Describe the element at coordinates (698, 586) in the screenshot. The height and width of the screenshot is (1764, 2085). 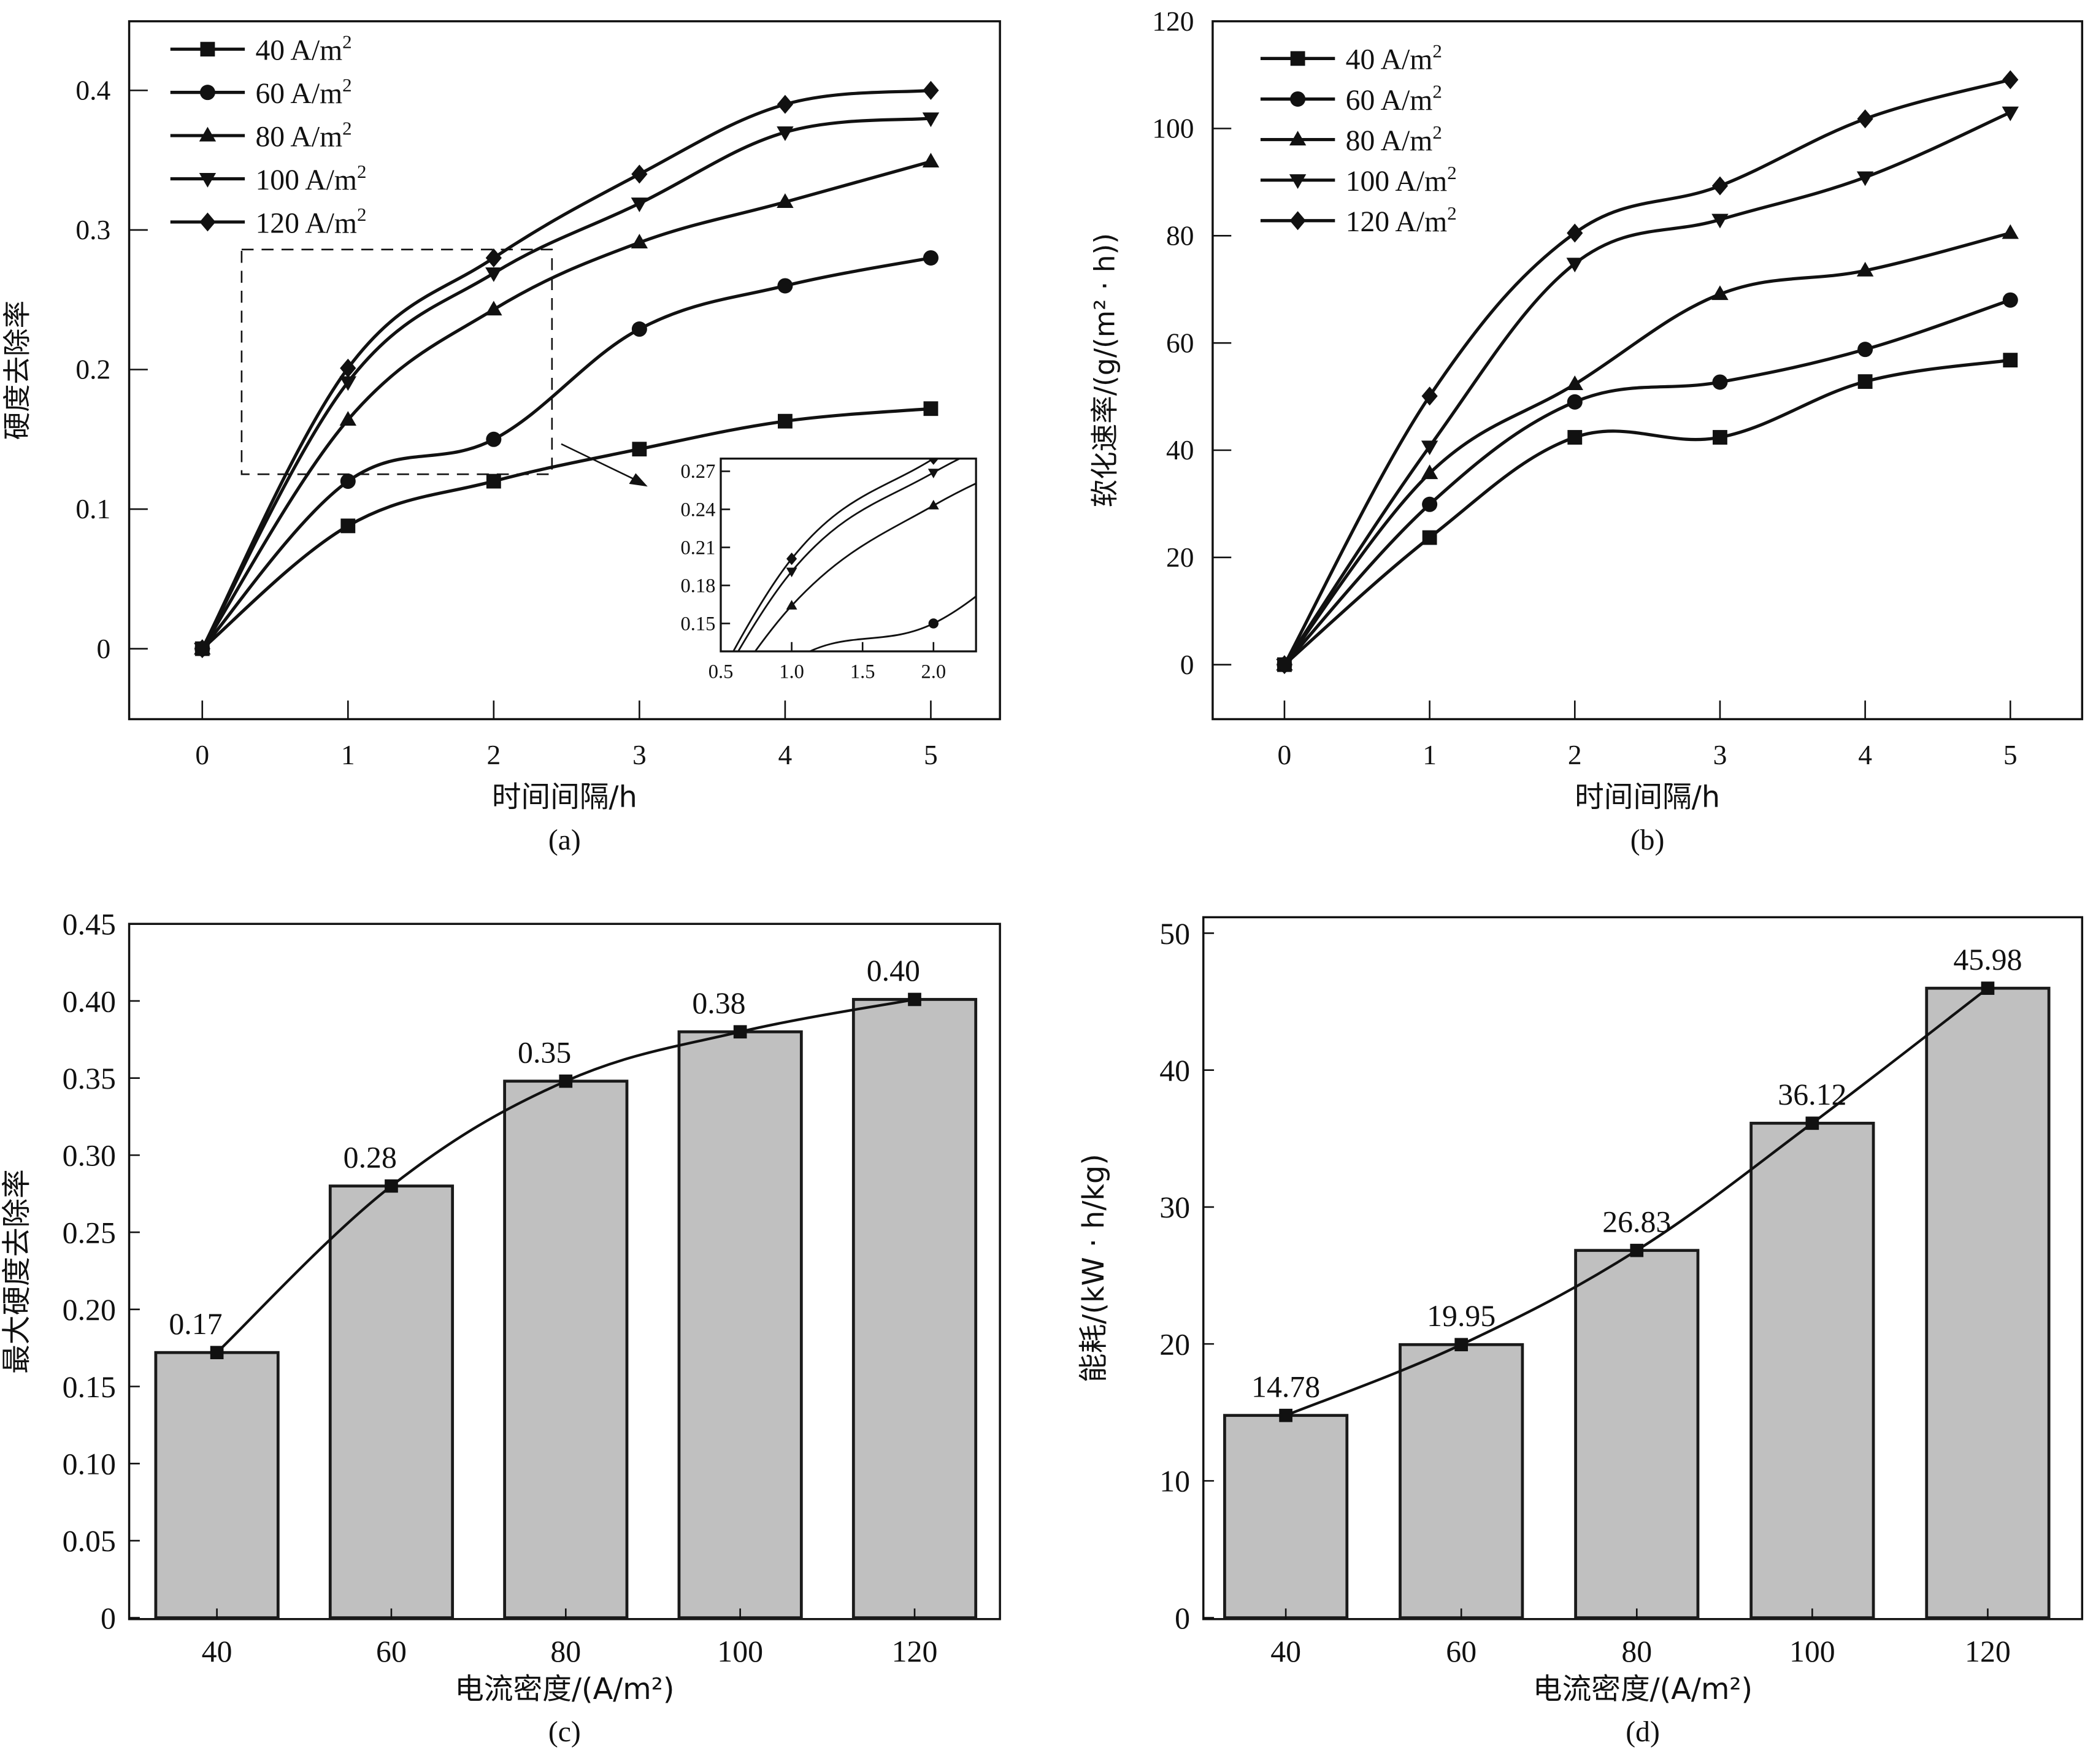
I see `inset-y-tick-label: 0.18` at that location.